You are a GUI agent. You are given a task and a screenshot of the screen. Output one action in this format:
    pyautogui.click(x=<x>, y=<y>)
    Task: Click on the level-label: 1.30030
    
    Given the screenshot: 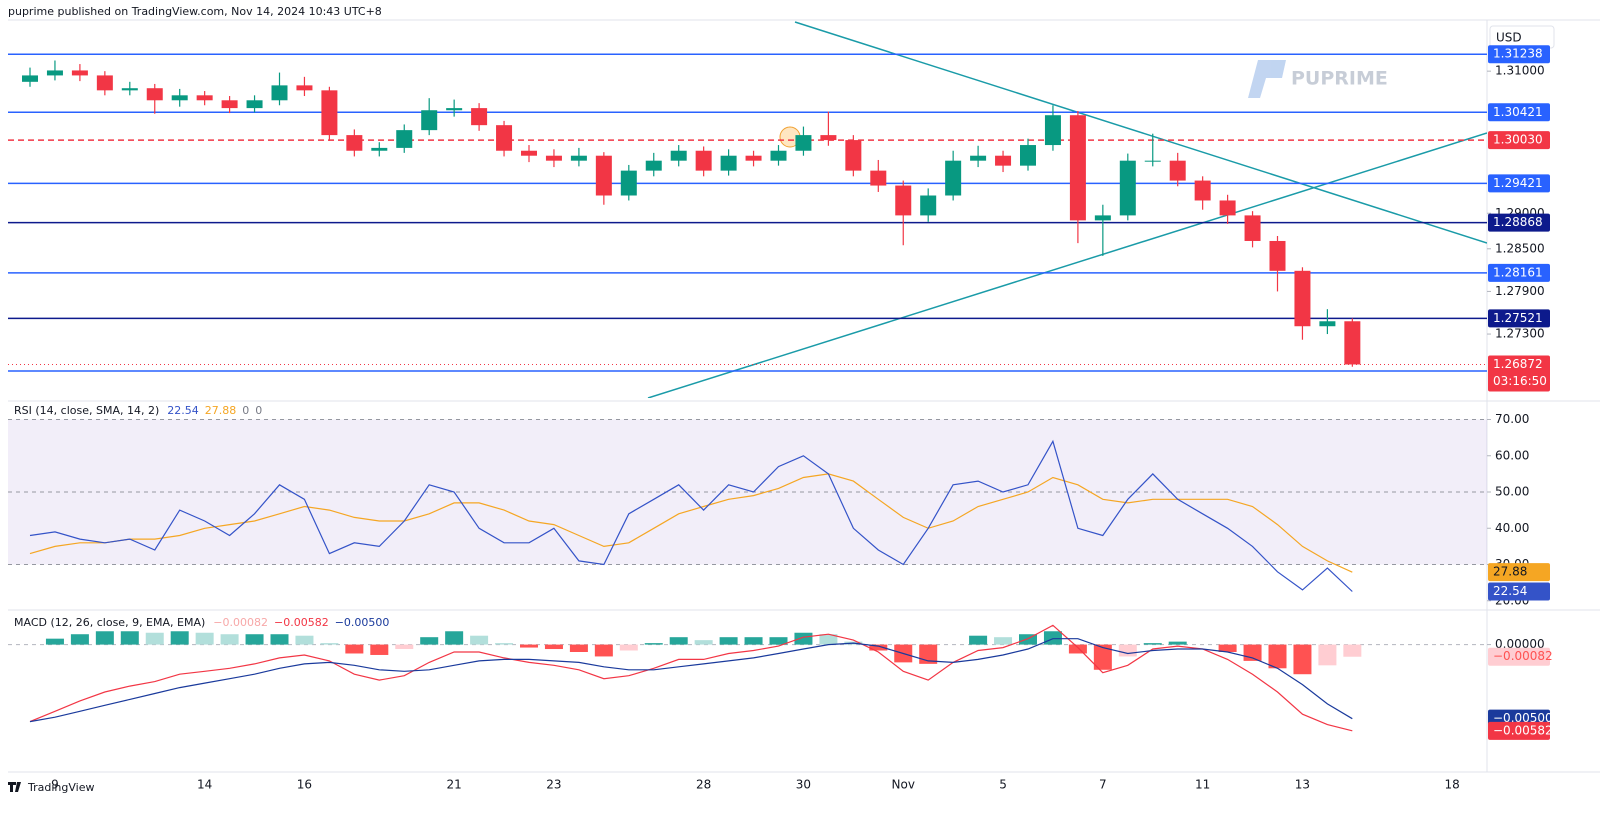 What is the action you would take?
    pyautogui.click(x=1518, y=140)
    